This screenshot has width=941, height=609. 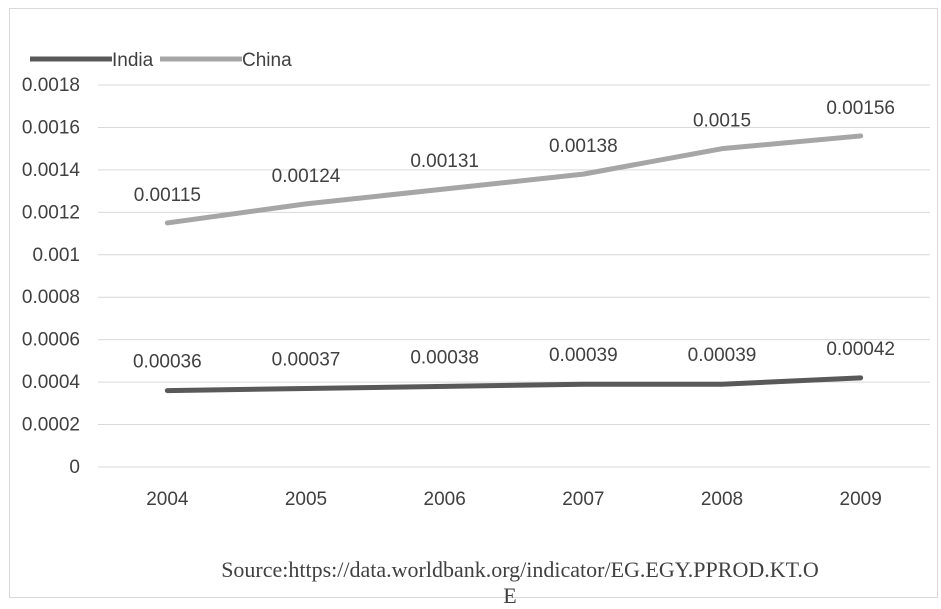 What do you see at coordinates (167, 195) in the screenshot?
I see `data-label-china: 0.00115` at bounding box center [167, 195].